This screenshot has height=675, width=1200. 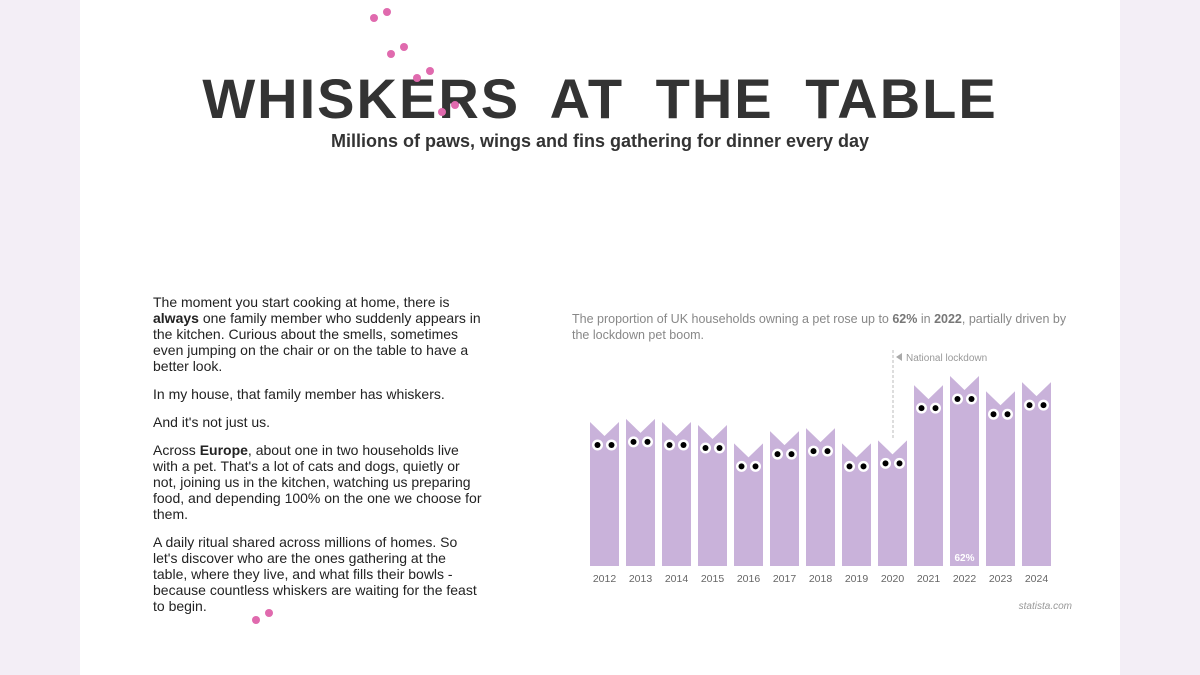 I want to click on x-tick-label: 2019, so click(x=857, y=579).